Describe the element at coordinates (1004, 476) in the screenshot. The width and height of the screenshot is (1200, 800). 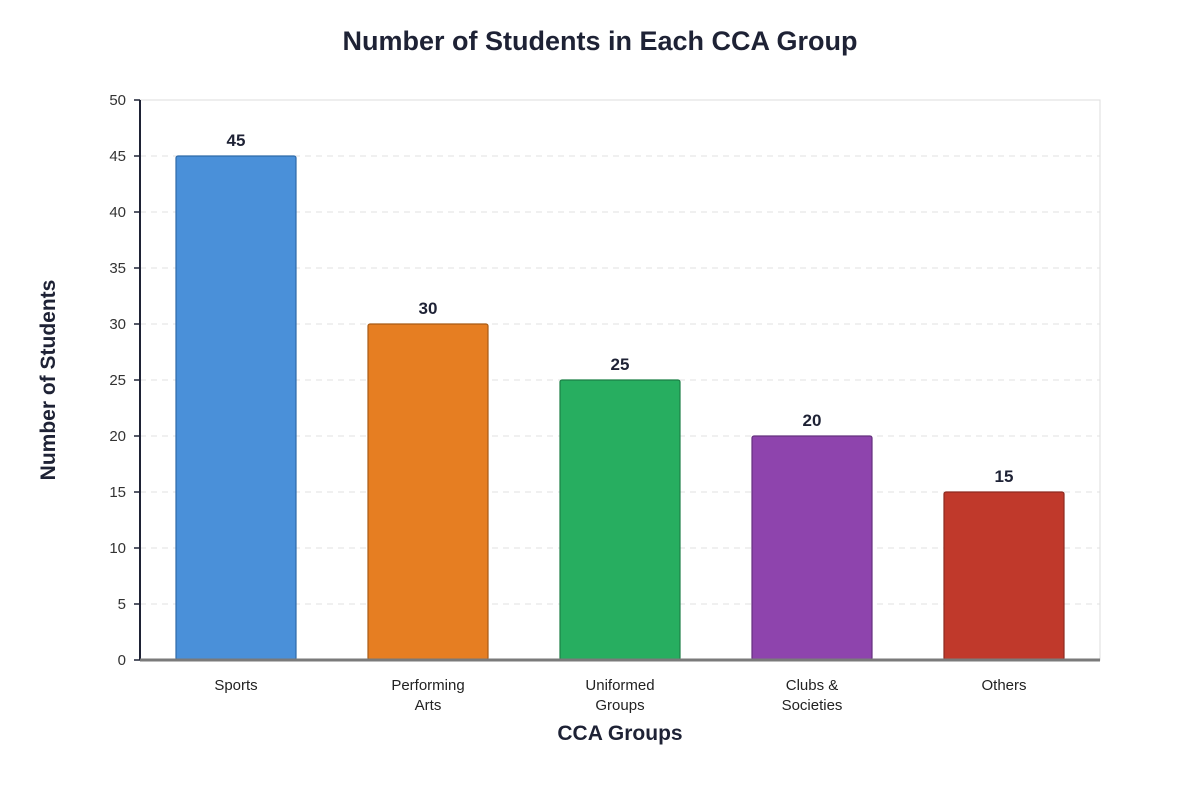
I see `bar-value-label: 15` at that location.